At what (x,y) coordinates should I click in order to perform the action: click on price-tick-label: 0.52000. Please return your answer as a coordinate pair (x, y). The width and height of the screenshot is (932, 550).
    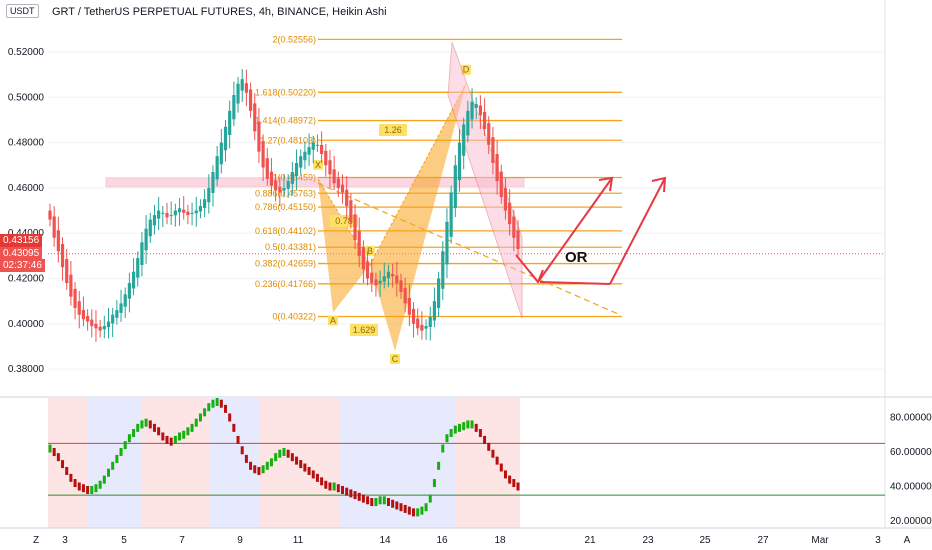
    Looking at the image, I should click on (26, 52).